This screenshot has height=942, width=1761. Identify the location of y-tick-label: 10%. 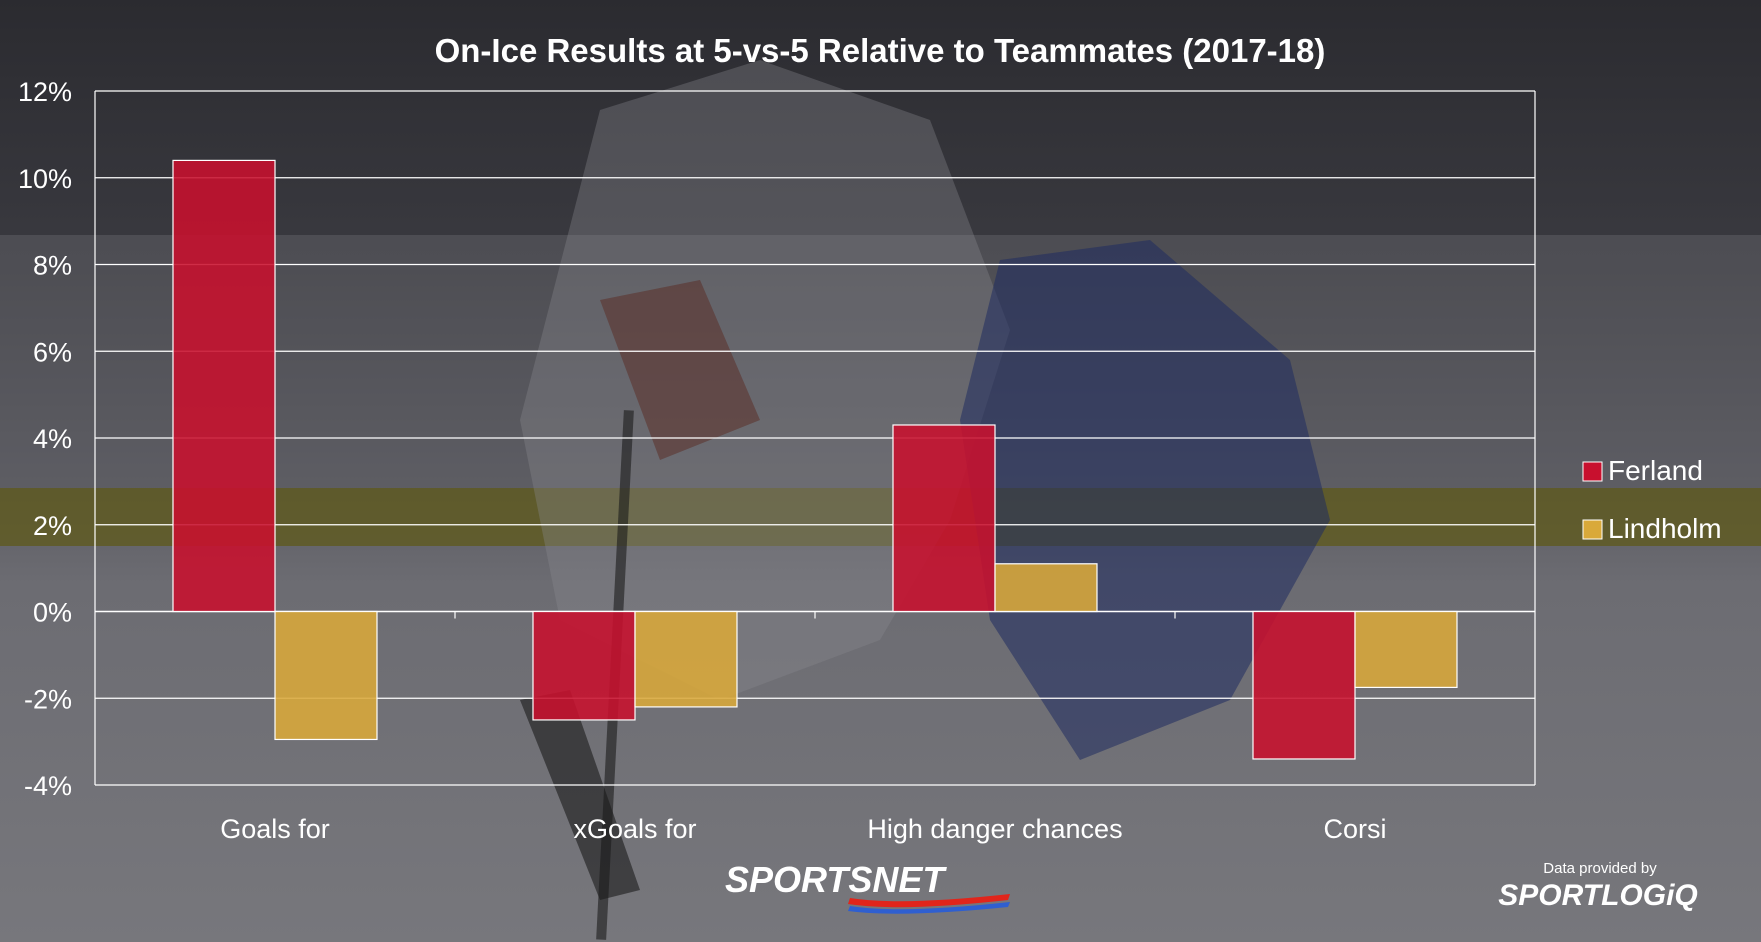
(45, 179).